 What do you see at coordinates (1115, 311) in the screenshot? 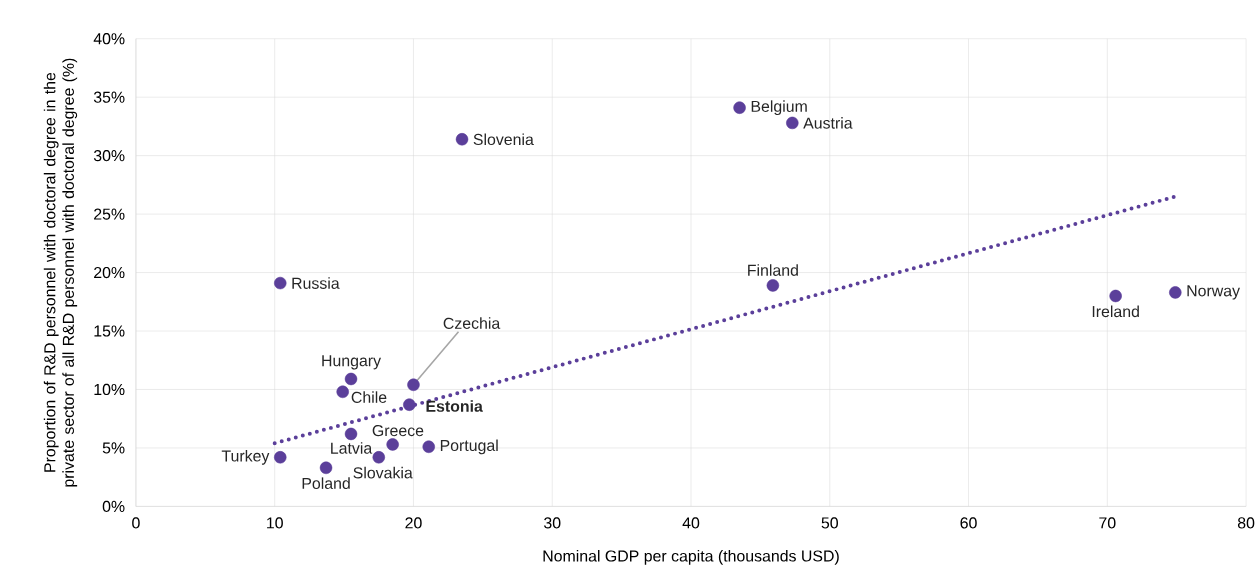
I see `annotation: Ireland` at bounding box center [1115, 311].